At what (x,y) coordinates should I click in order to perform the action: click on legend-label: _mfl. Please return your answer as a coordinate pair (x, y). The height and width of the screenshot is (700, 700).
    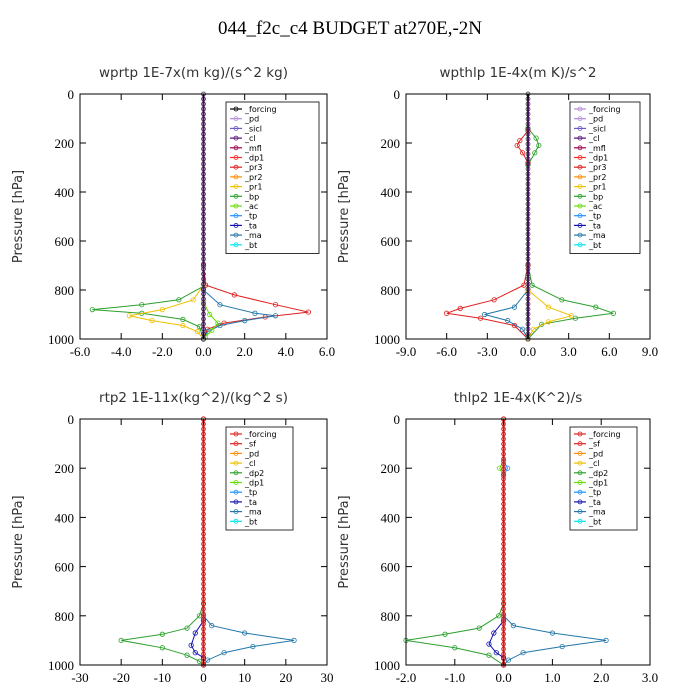
    Looking at the image, I should click on (253, 148).